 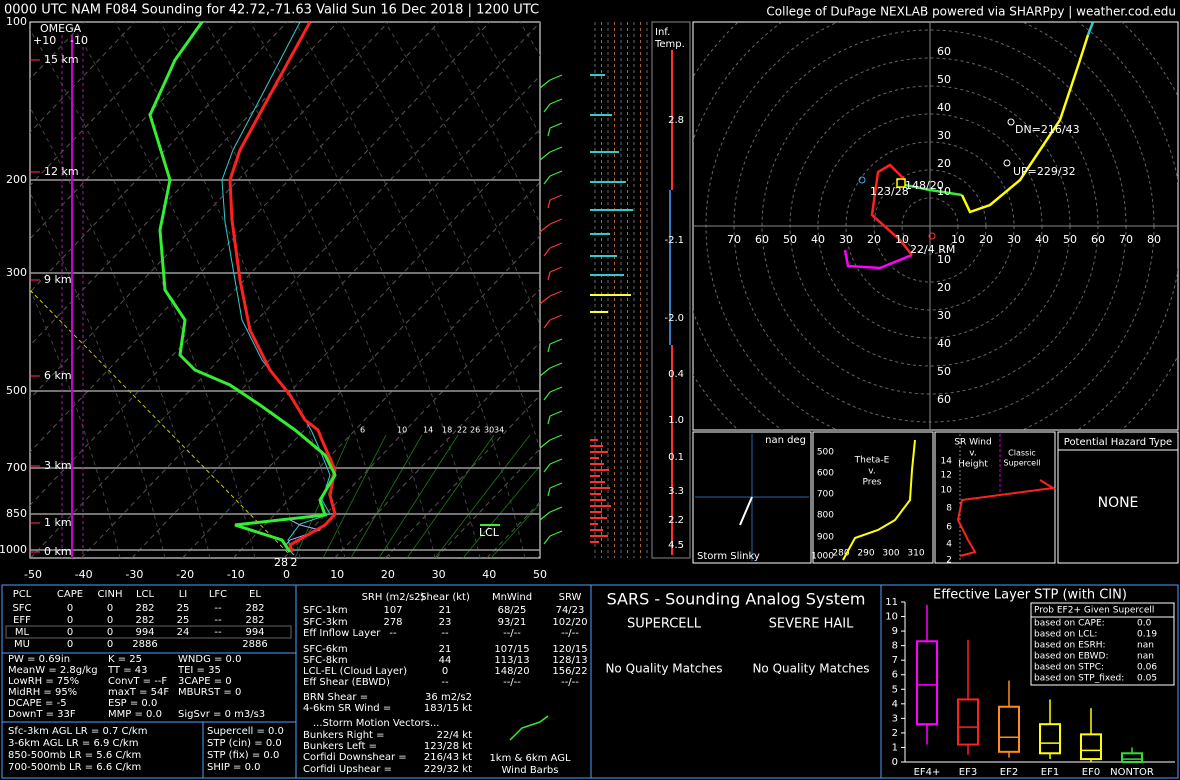 I want to click on hazard-title: Potential Hazard Type, so click(x=1118, y=442).